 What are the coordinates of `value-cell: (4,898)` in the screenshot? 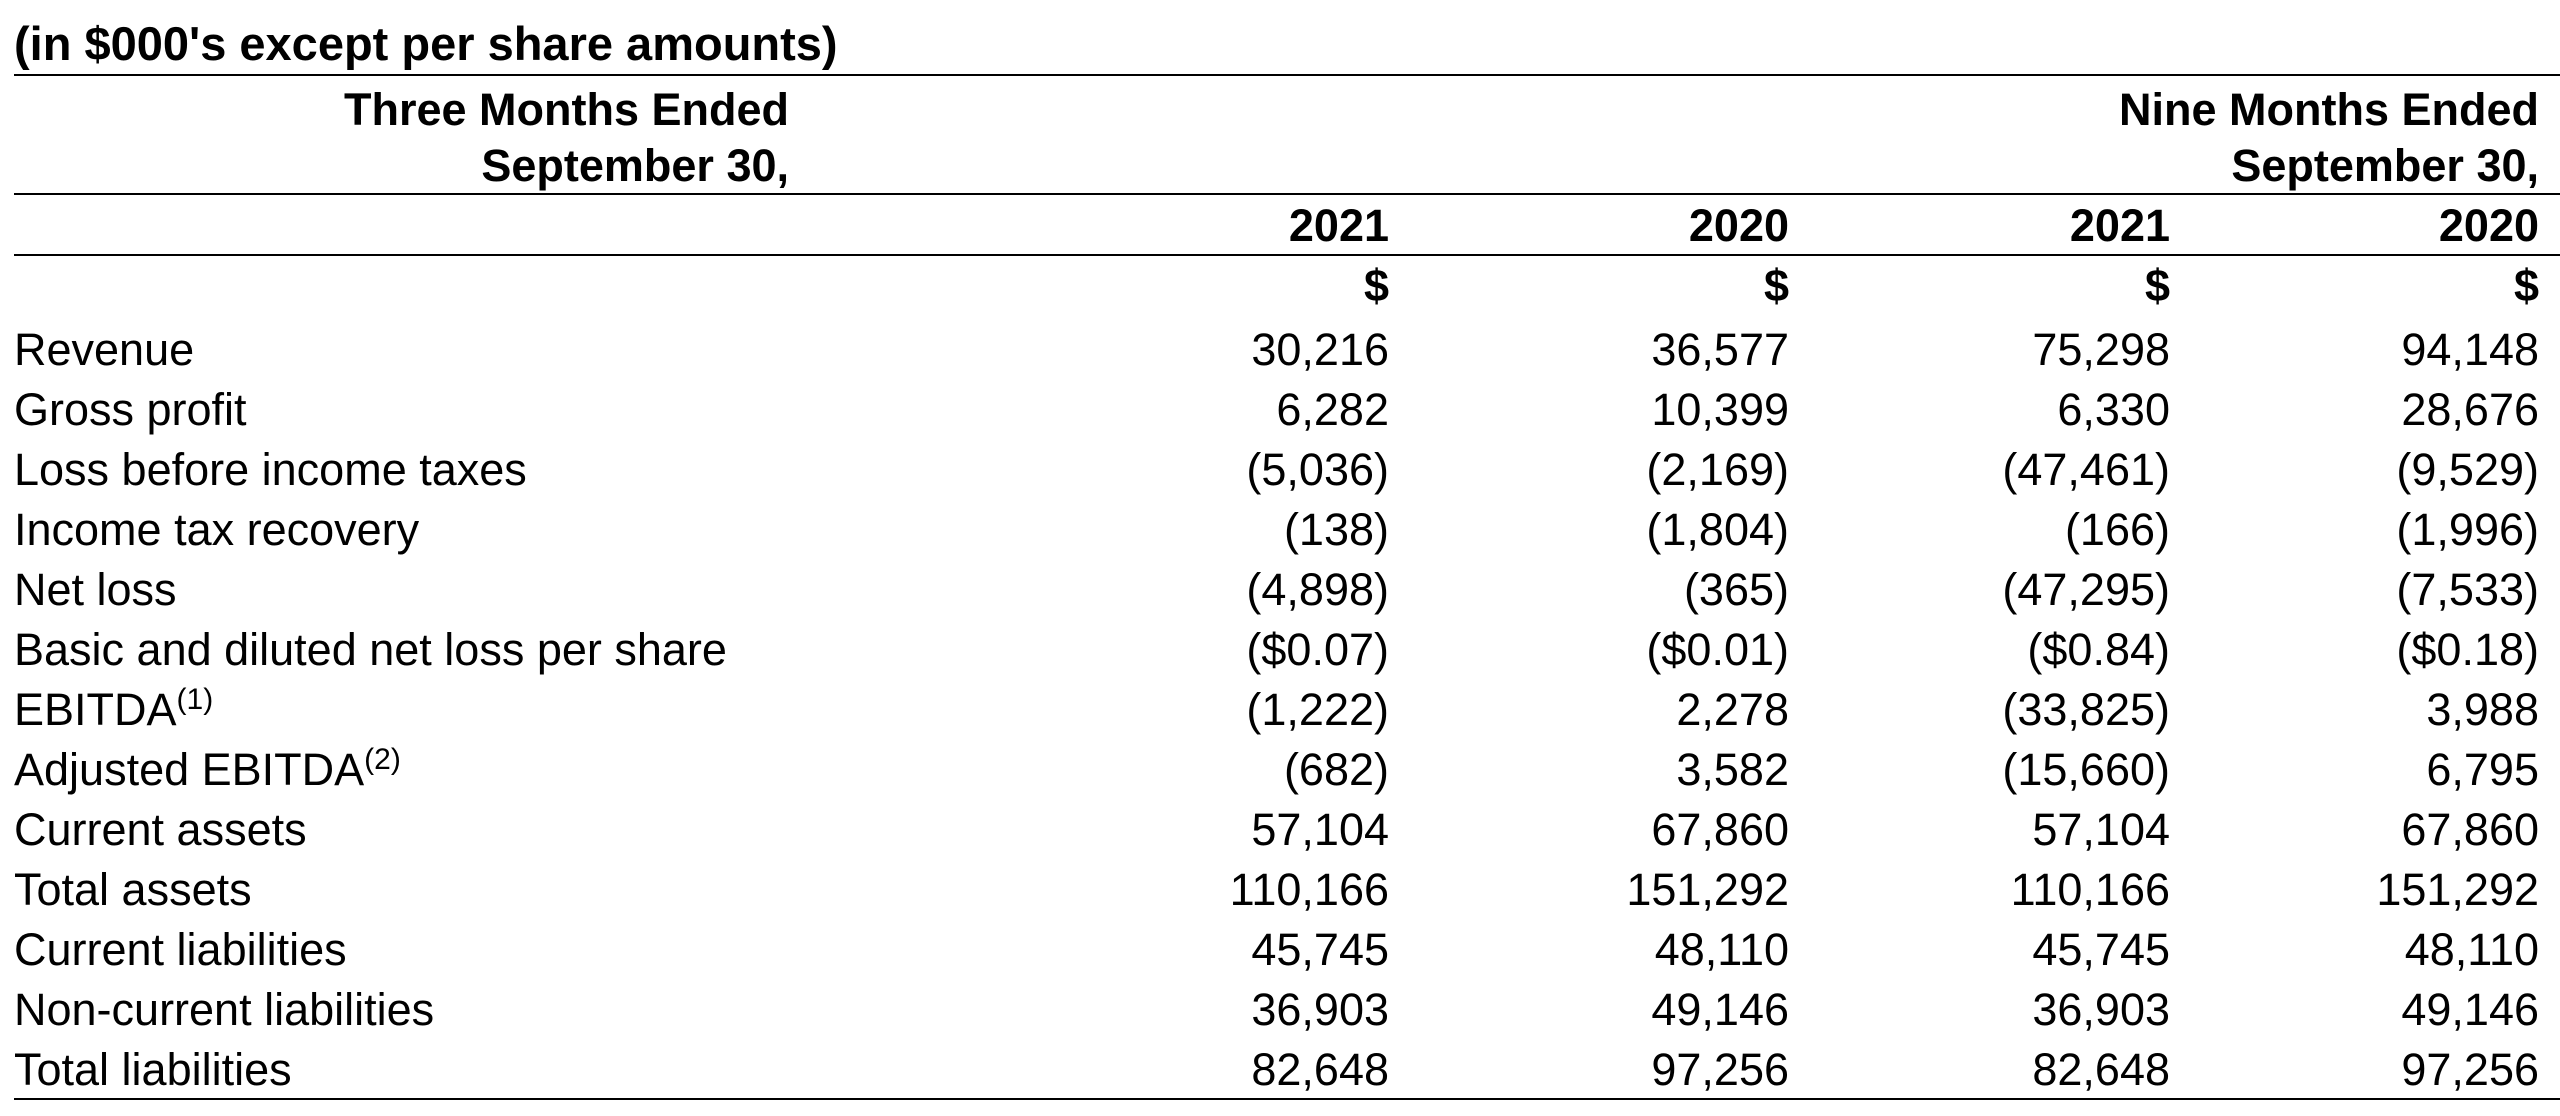 It's located at (1317, 589).